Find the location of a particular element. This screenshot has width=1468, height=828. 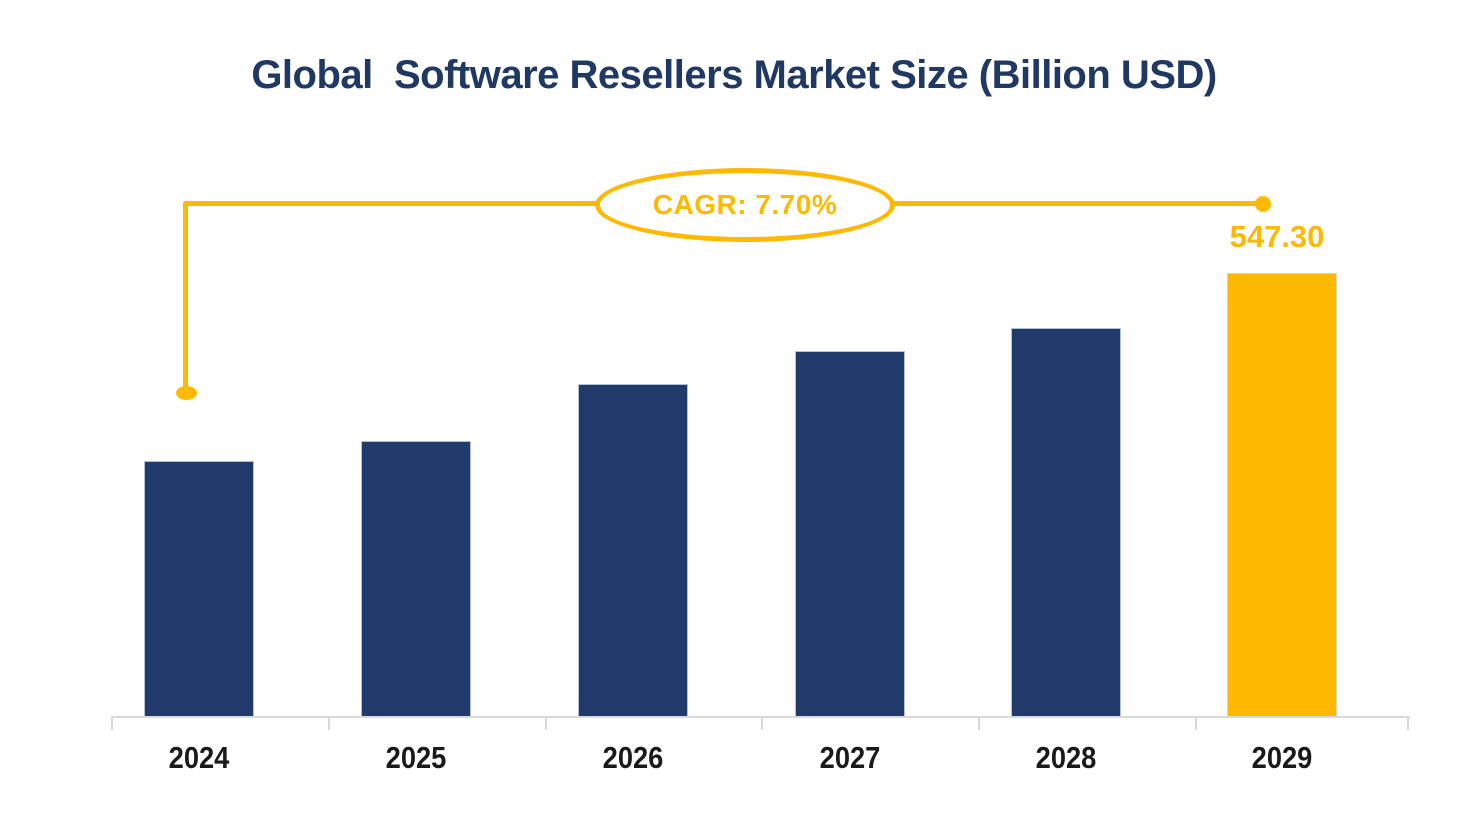

x-tick-label-2026: 2026 is located at coordinates (633, 757).